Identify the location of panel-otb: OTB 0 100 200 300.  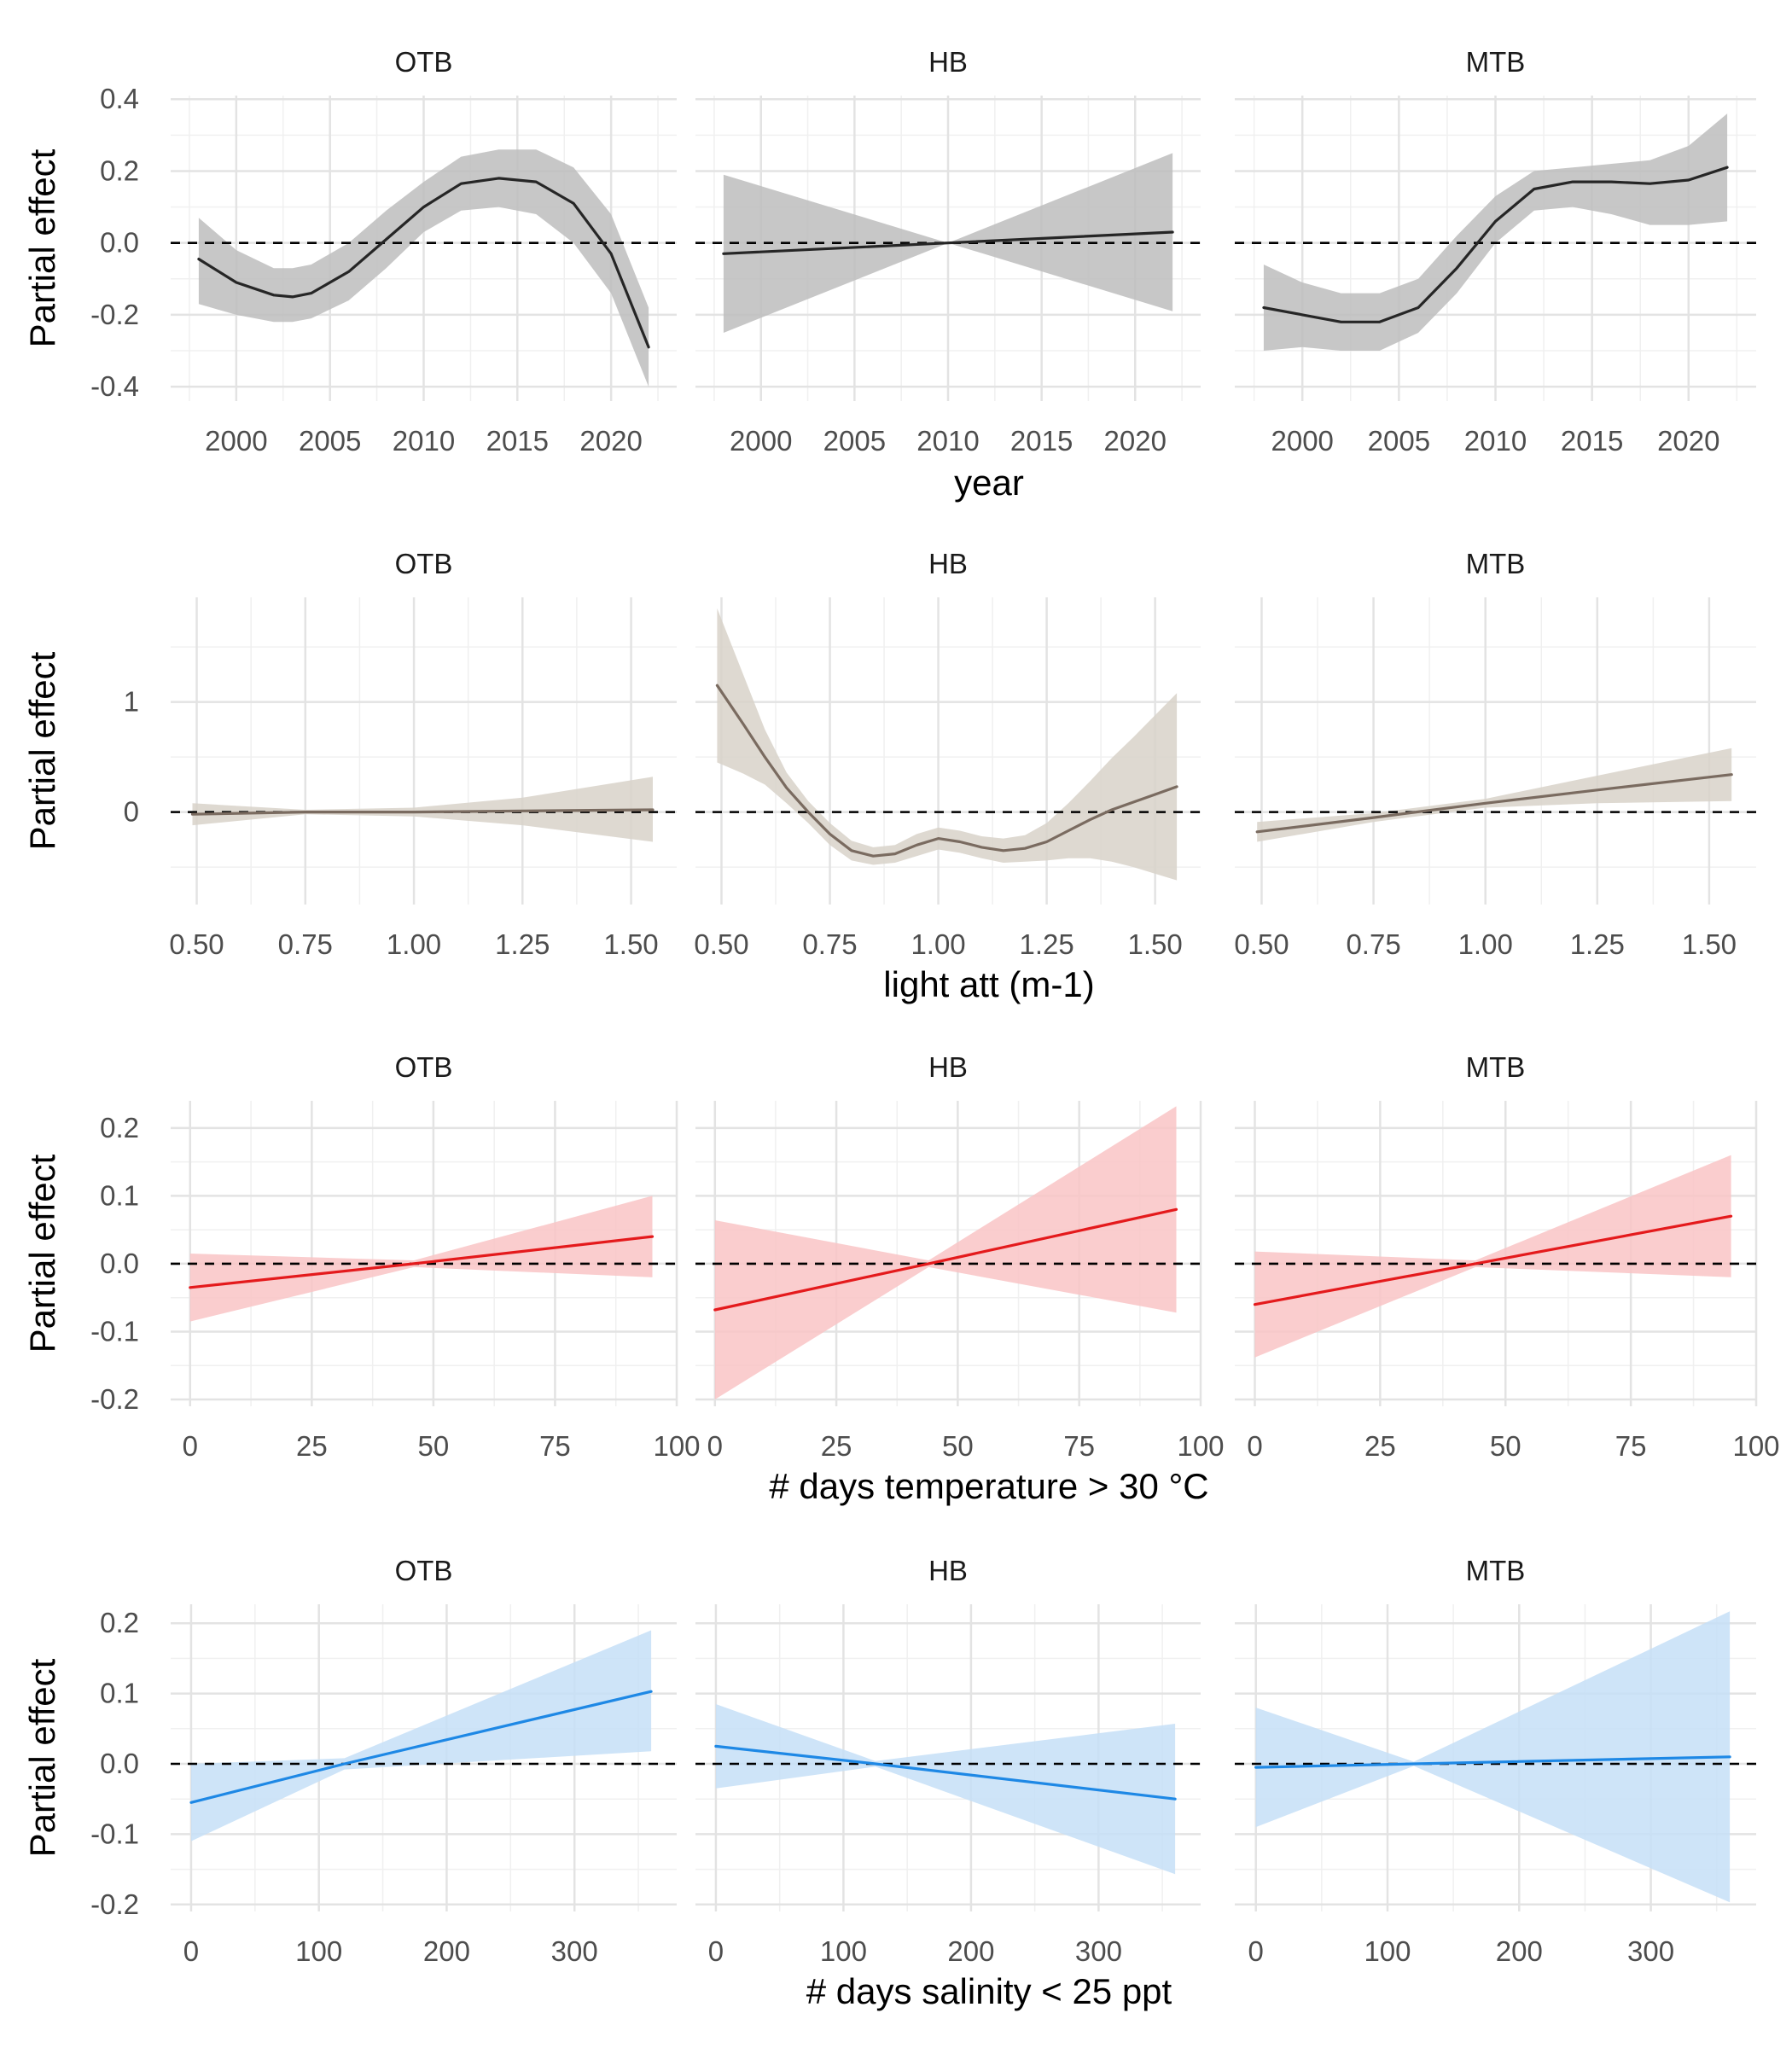
(424, 1761).